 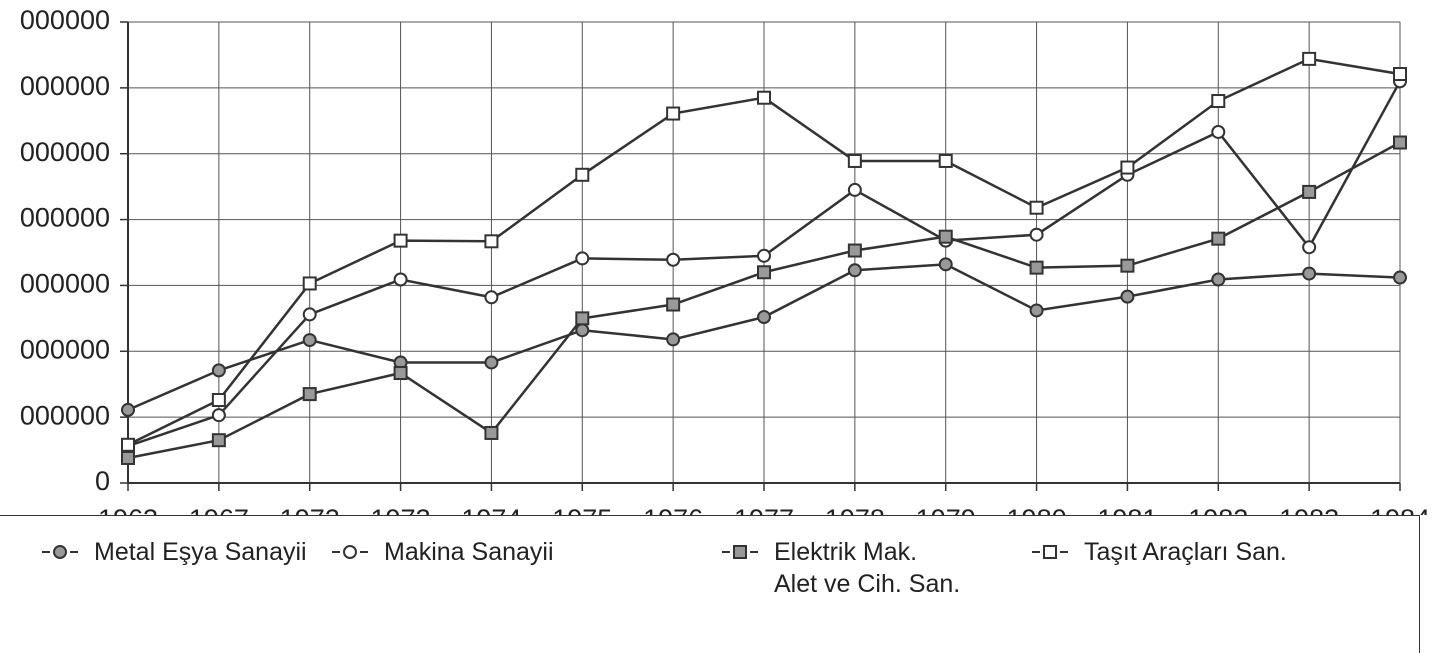 I want to click on x-tick-label: 1972, so click(x=310, y=509).